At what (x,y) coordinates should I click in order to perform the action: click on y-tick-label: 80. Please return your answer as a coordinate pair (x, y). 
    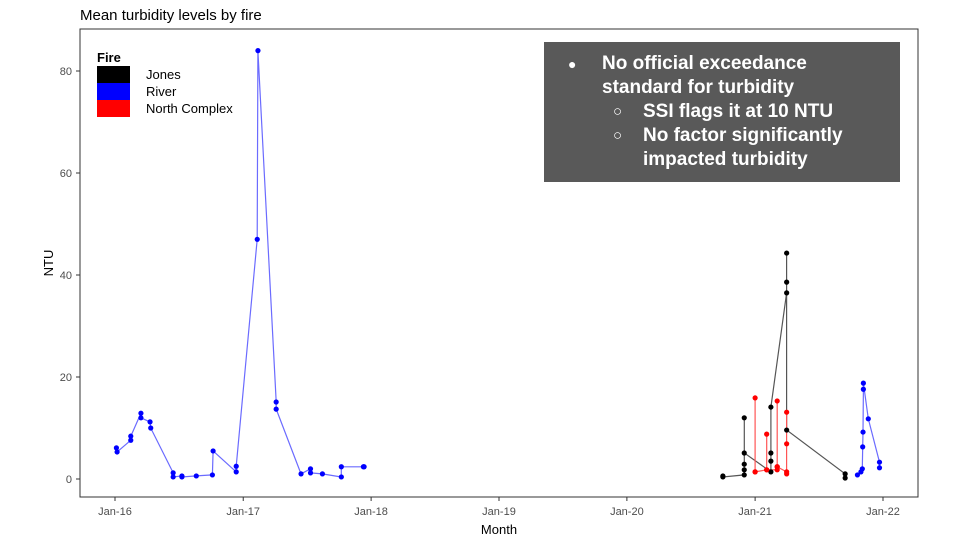
    Looking at the image, I should click on (66, 72).